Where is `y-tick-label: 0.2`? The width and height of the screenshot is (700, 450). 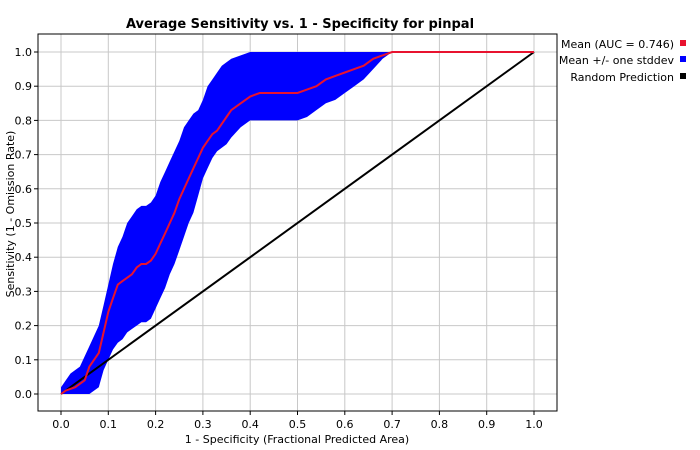 y-tick-label: 0.2 is located at coordinates (24, 326).